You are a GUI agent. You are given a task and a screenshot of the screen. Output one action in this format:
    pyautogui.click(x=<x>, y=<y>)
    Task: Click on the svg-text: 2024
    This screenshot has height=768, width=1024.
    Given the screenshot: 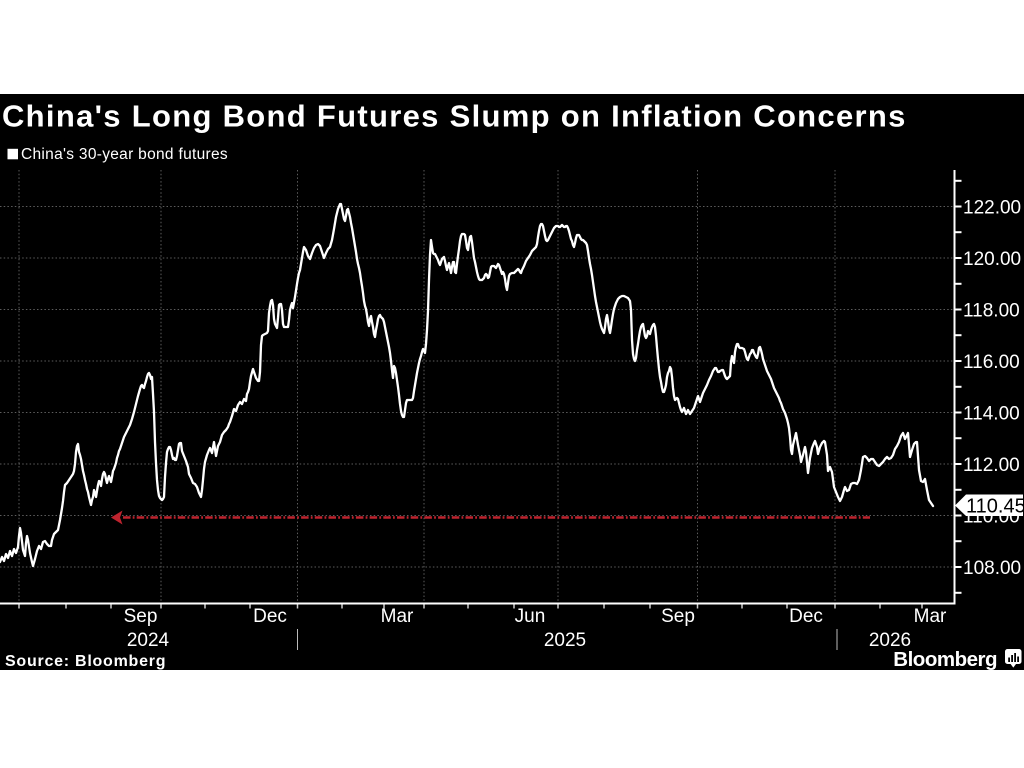 What is the action you would take?
    pyautogui.click(x=148, y=640)
    